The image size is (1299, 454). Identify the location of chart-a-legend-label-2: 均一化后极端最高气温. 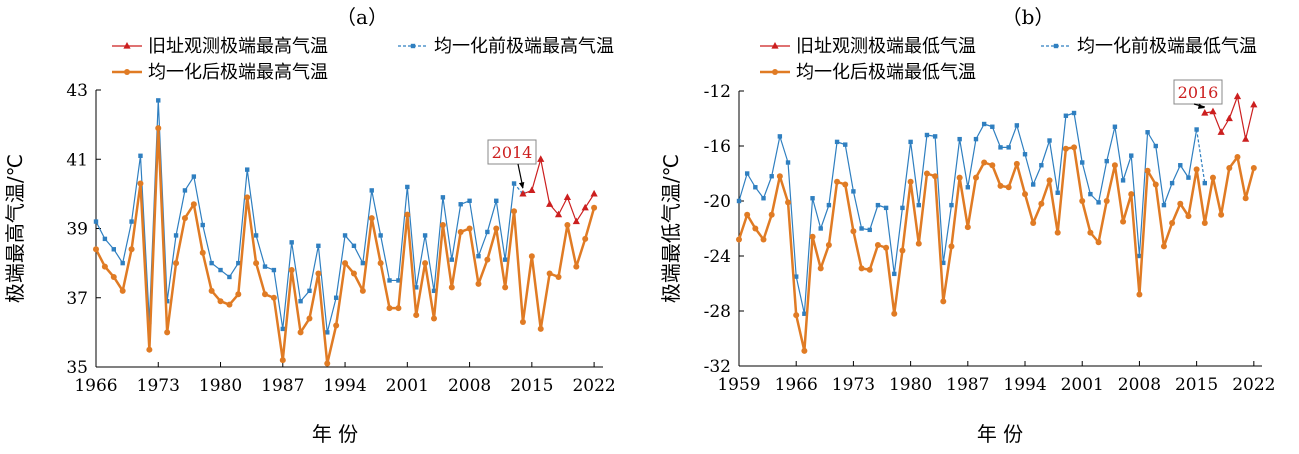
(238, 72).